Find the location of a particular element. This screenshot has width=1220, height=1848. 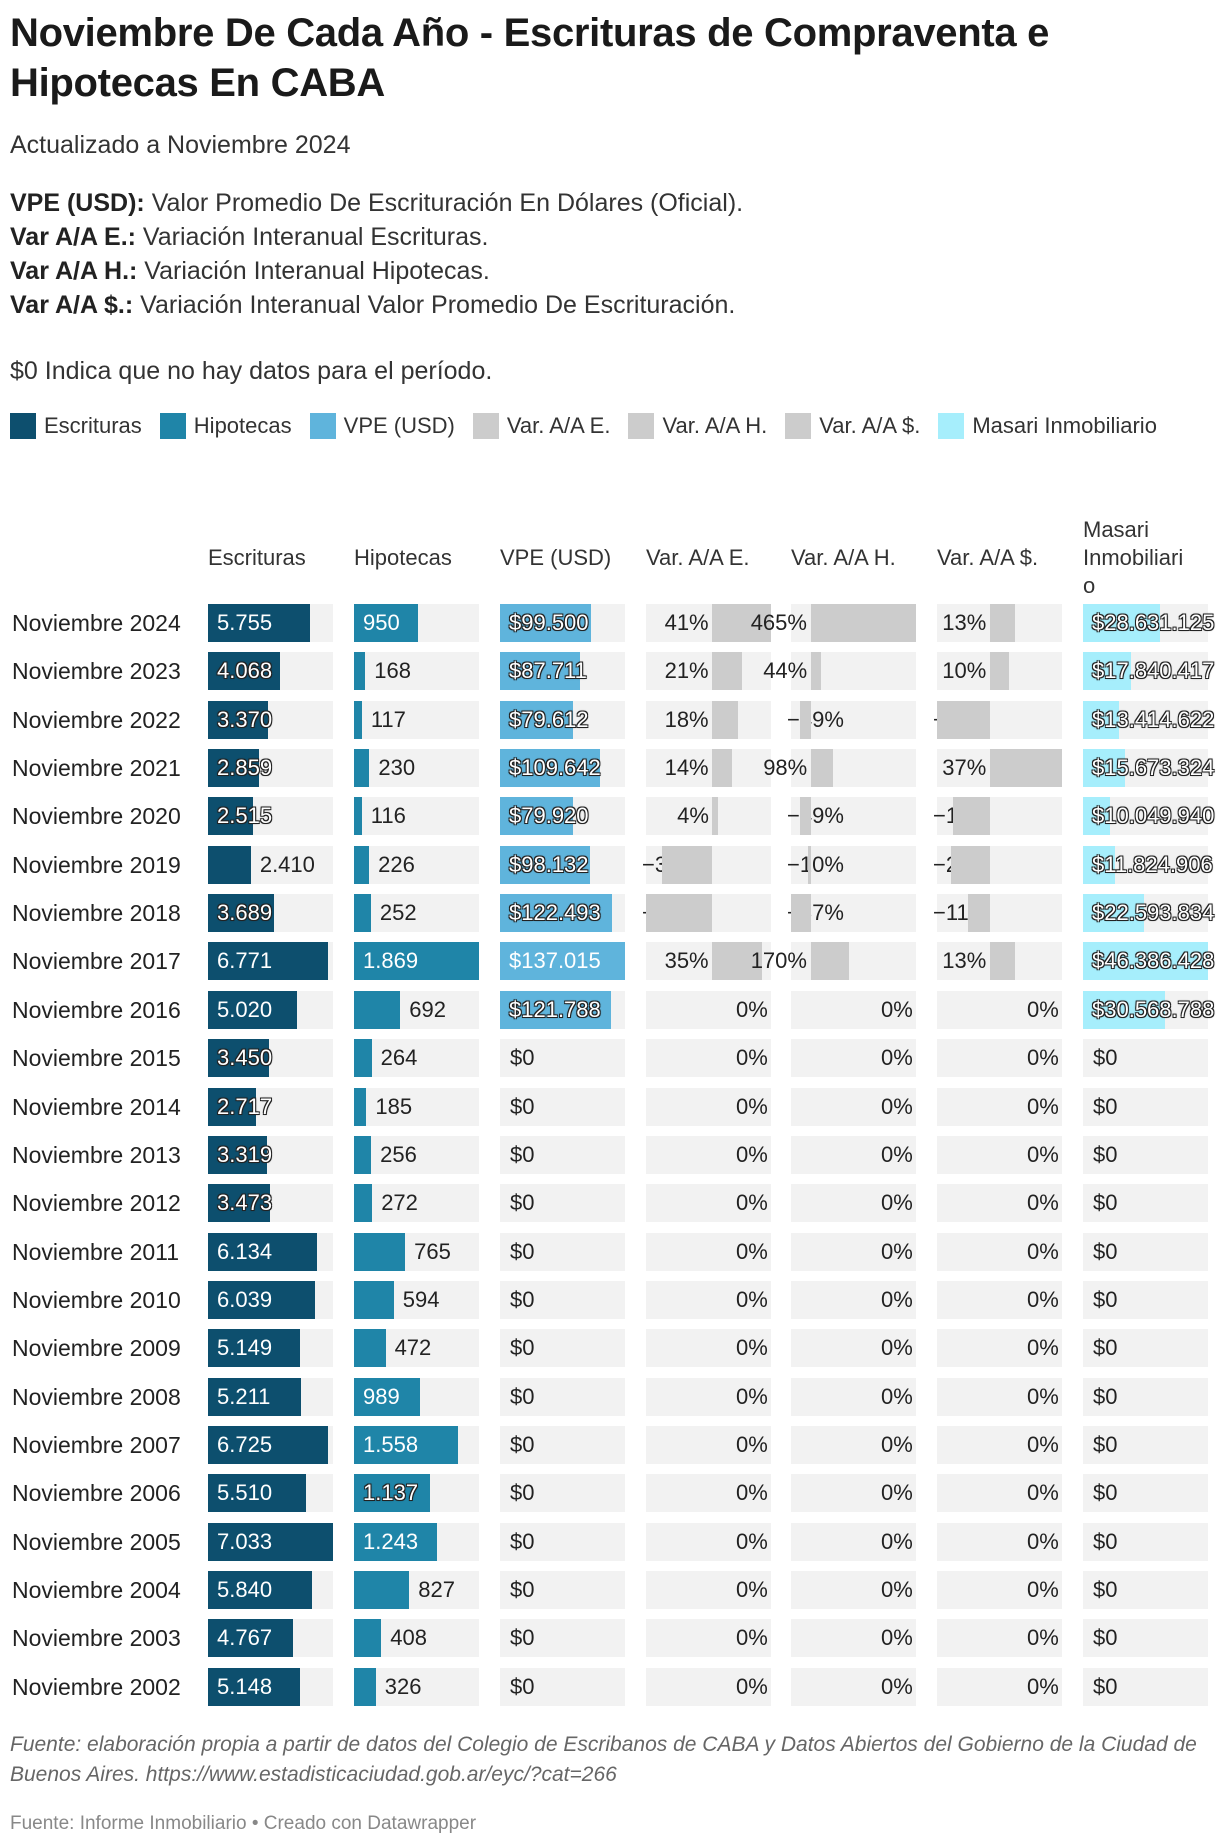

masari-value: $15.673.324 is located at coordinates (1153, 767).